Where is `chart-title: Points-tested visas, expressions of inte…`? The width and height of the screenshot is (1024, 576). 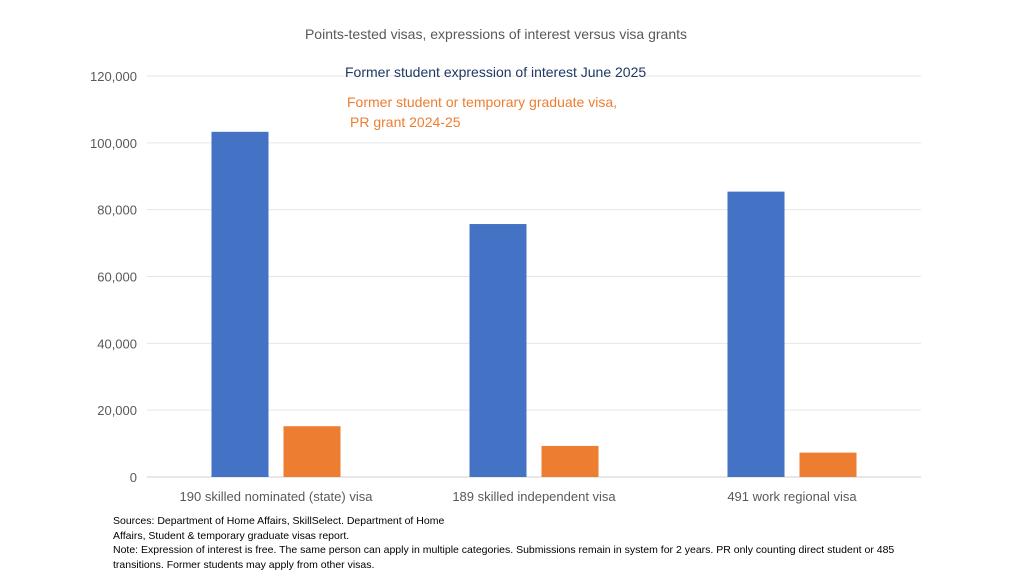
chart-title: Points-tested visas, expressions of inte… is located at coordinates (496, 34).